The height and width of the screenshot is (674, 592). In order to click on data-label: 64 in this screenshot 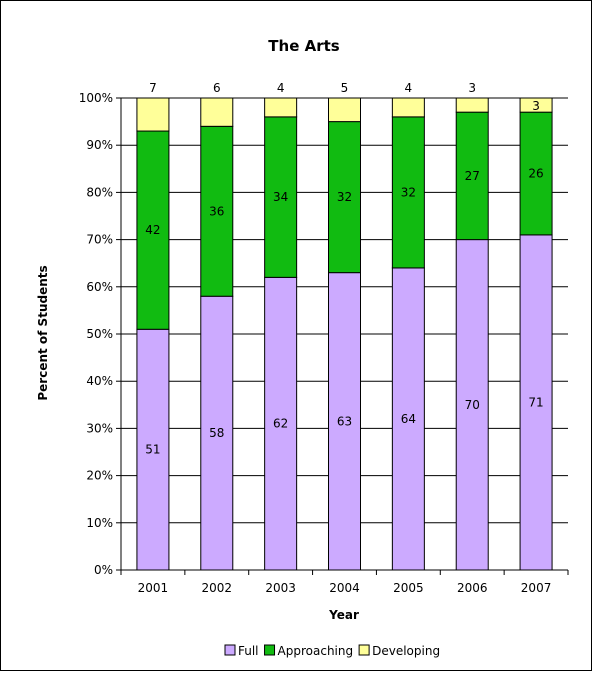, I will do `click(408, 419)`.